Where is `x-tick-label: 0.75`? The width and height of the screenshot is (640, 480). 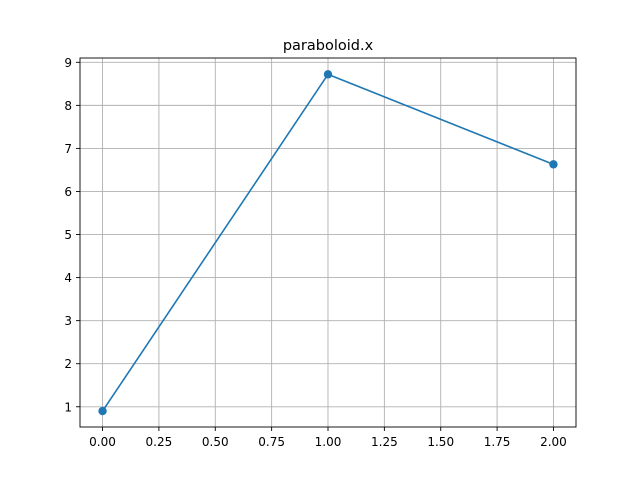
x-tick-label: 0.75 is located at coordinates (271, 442).